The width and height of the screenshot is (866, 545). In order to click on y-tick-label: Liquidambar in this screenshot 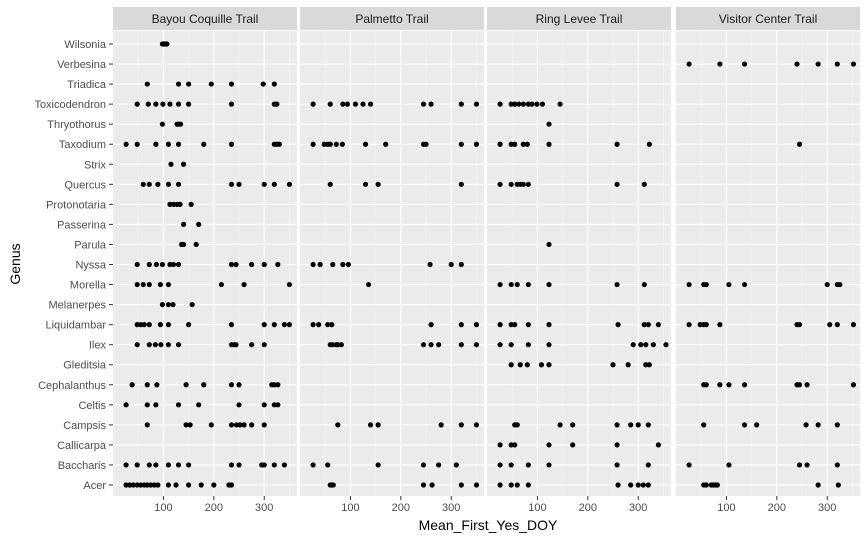, I will do `click(75, 326)`.